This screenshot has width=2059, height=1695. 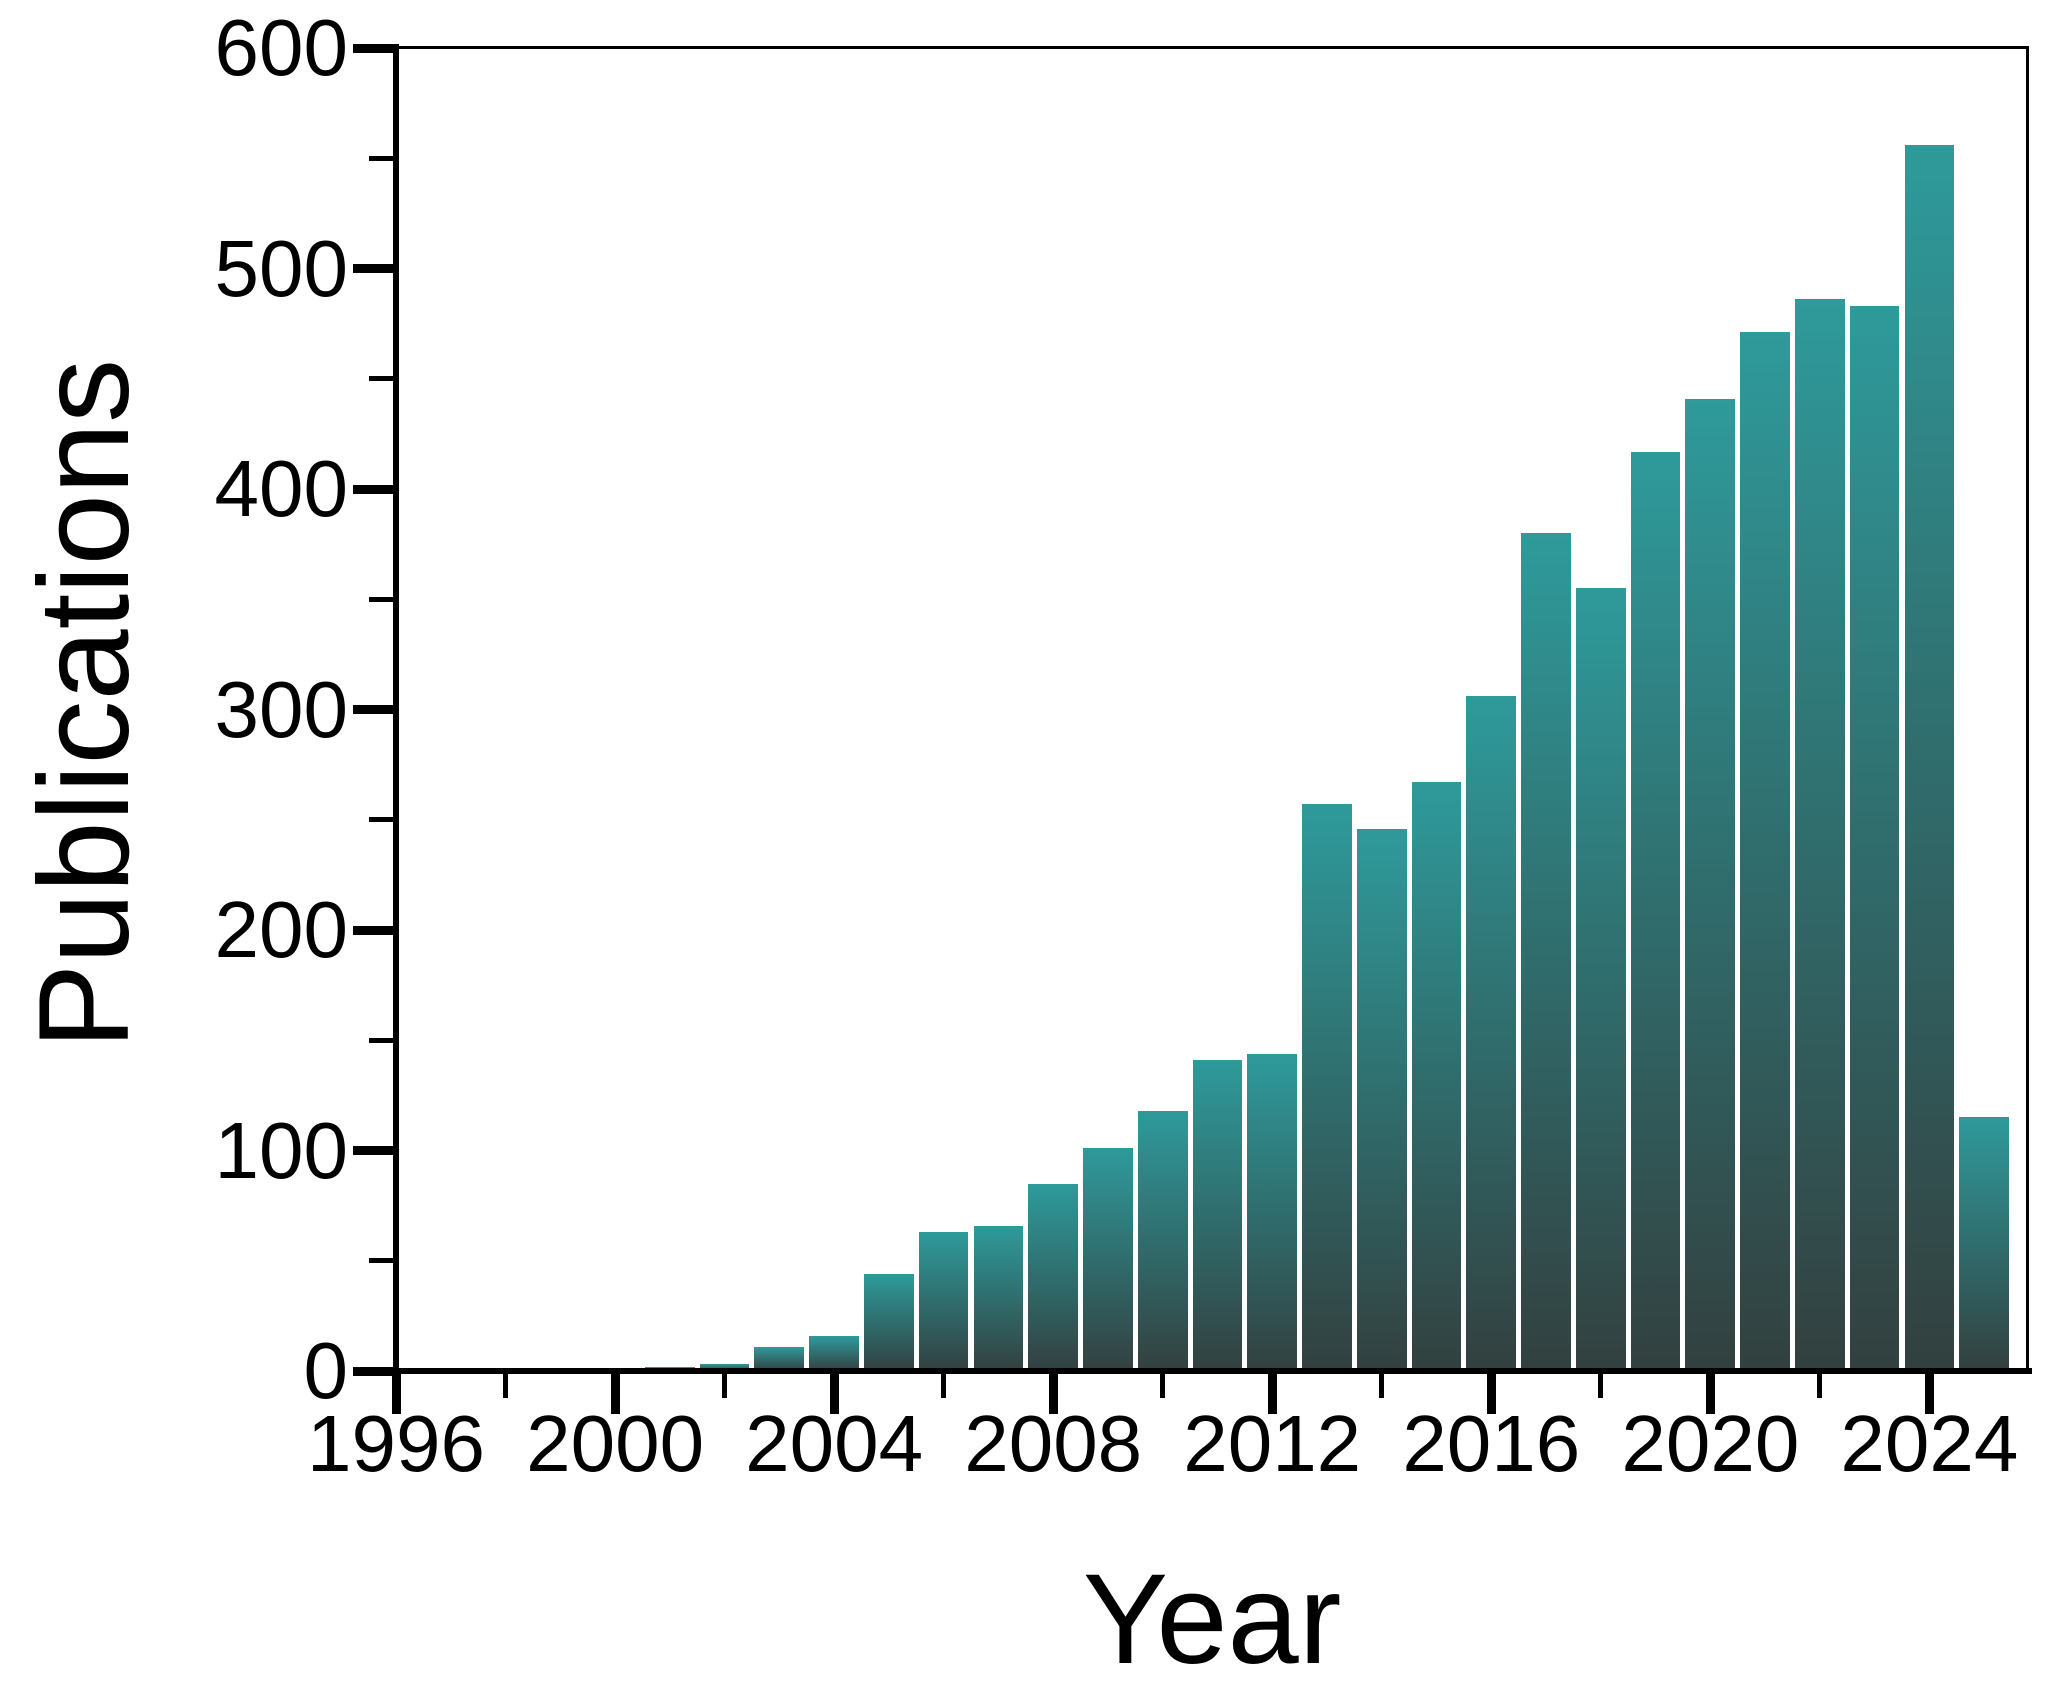 I want to click on bar-2013, so click(x=1327, y=1087).